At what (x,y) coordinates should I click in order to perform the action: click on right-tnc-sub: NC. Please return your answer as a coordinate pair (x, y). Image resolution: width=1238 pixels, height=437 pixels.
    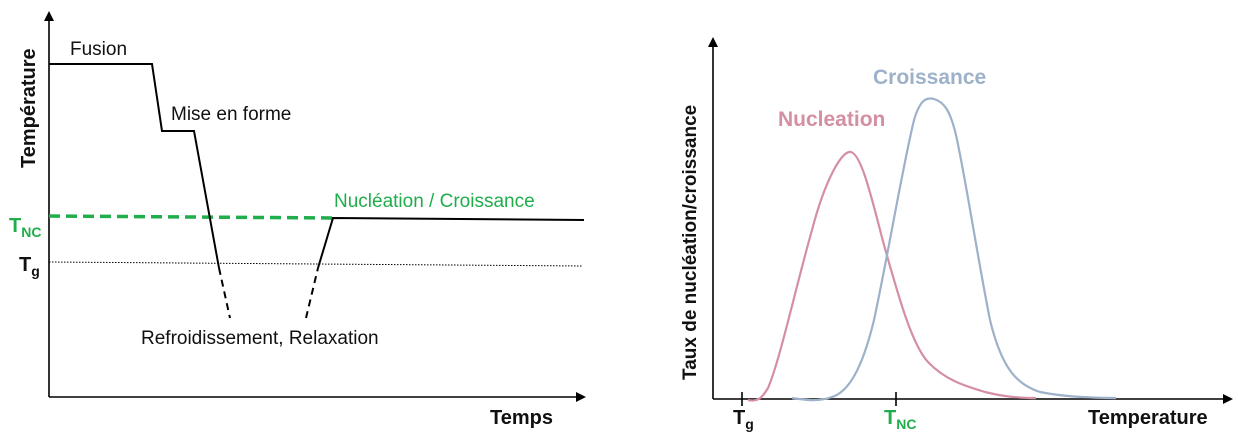
    Looking at the image, I should click on (906, 424).